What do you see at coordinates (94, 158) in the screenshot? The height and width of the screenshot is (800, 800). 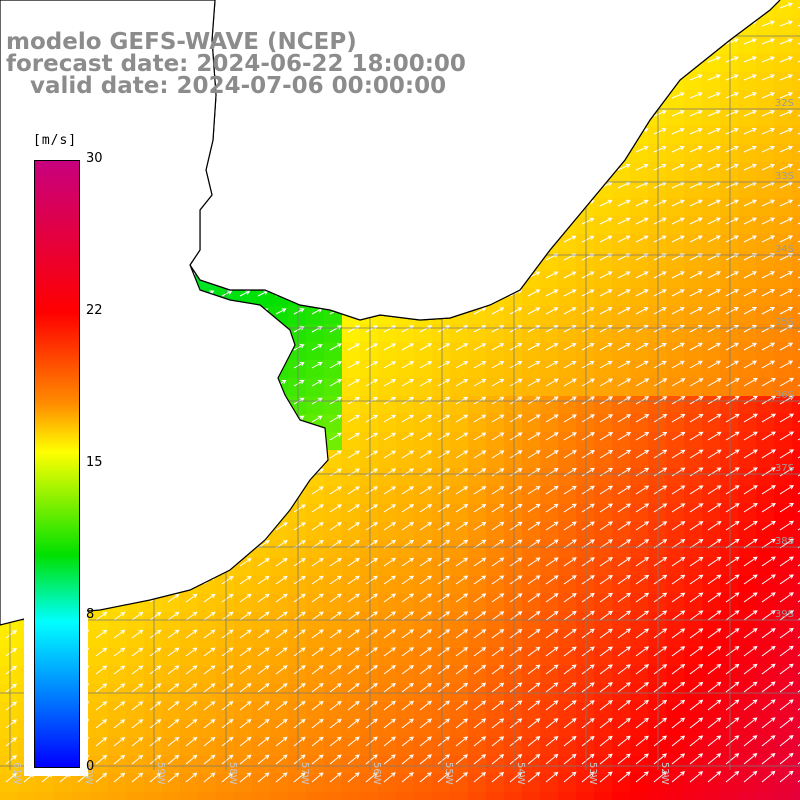 I see `legend-tick: 30` at bounding box center [94, 158].